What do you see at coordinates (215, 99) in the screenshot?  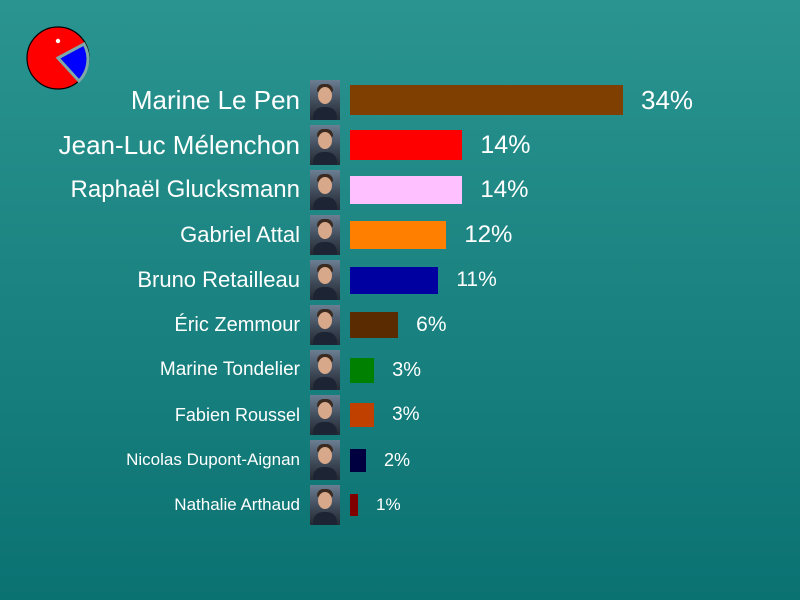 I see `candidate-label: Marine Le Pen` at bounding box center [215, 99].